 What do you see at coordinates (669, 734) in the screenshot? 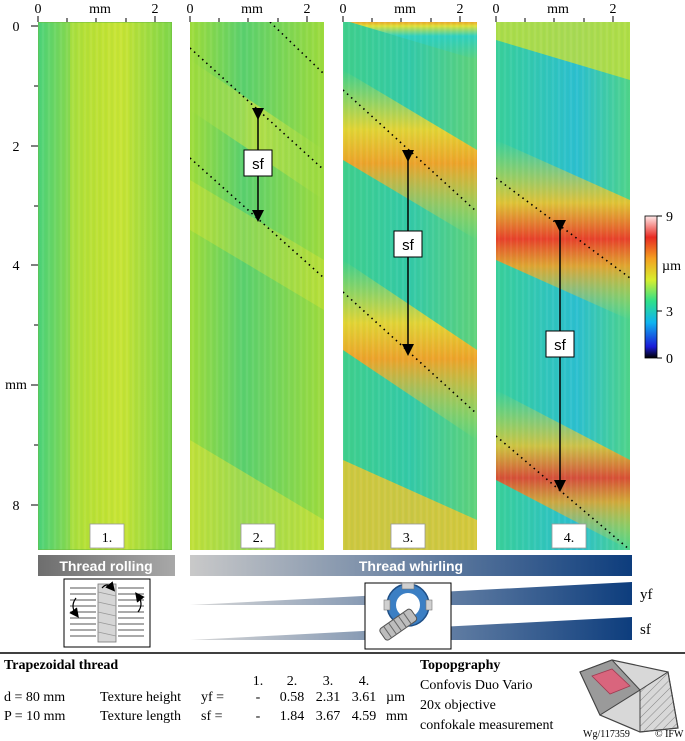
I see `copyright: © IFW` at bounding box center [669, 734].